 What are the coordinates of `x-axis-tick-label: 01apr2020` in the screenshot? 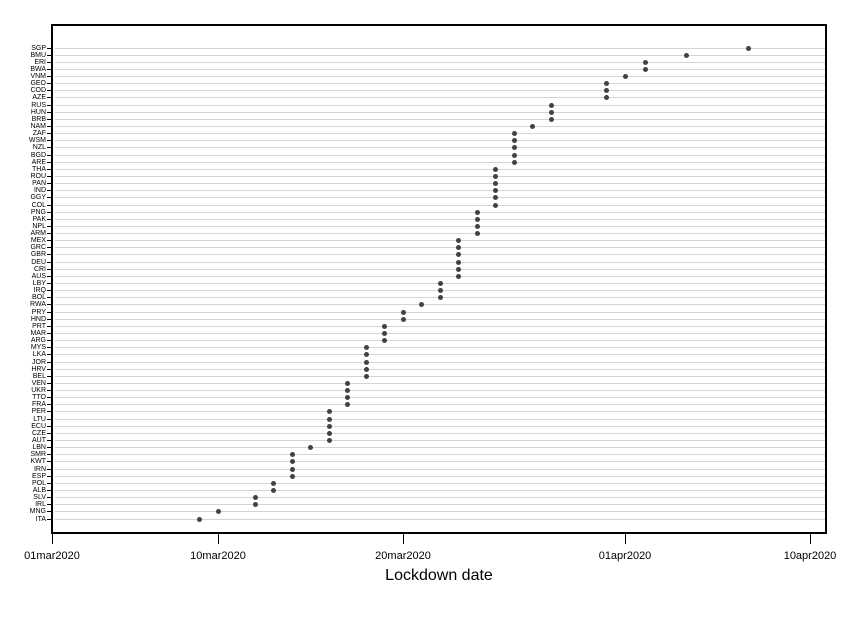 It's located at (625, 556).